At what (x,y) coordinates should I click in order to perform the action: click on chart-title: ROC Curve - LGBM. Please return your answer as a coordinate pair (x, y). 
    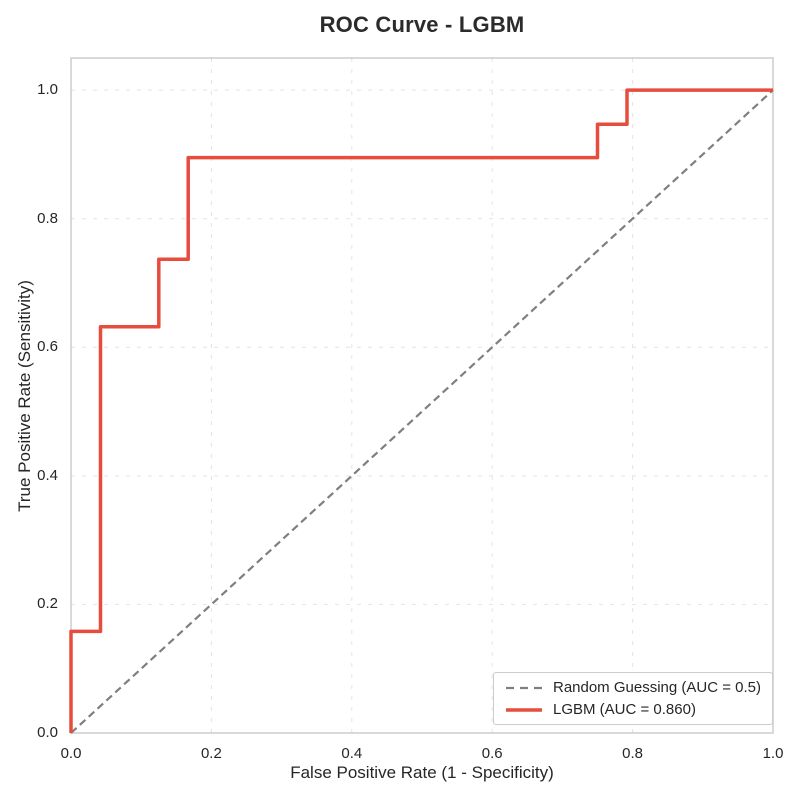
    Looking at the image, I should click on (422, 24).